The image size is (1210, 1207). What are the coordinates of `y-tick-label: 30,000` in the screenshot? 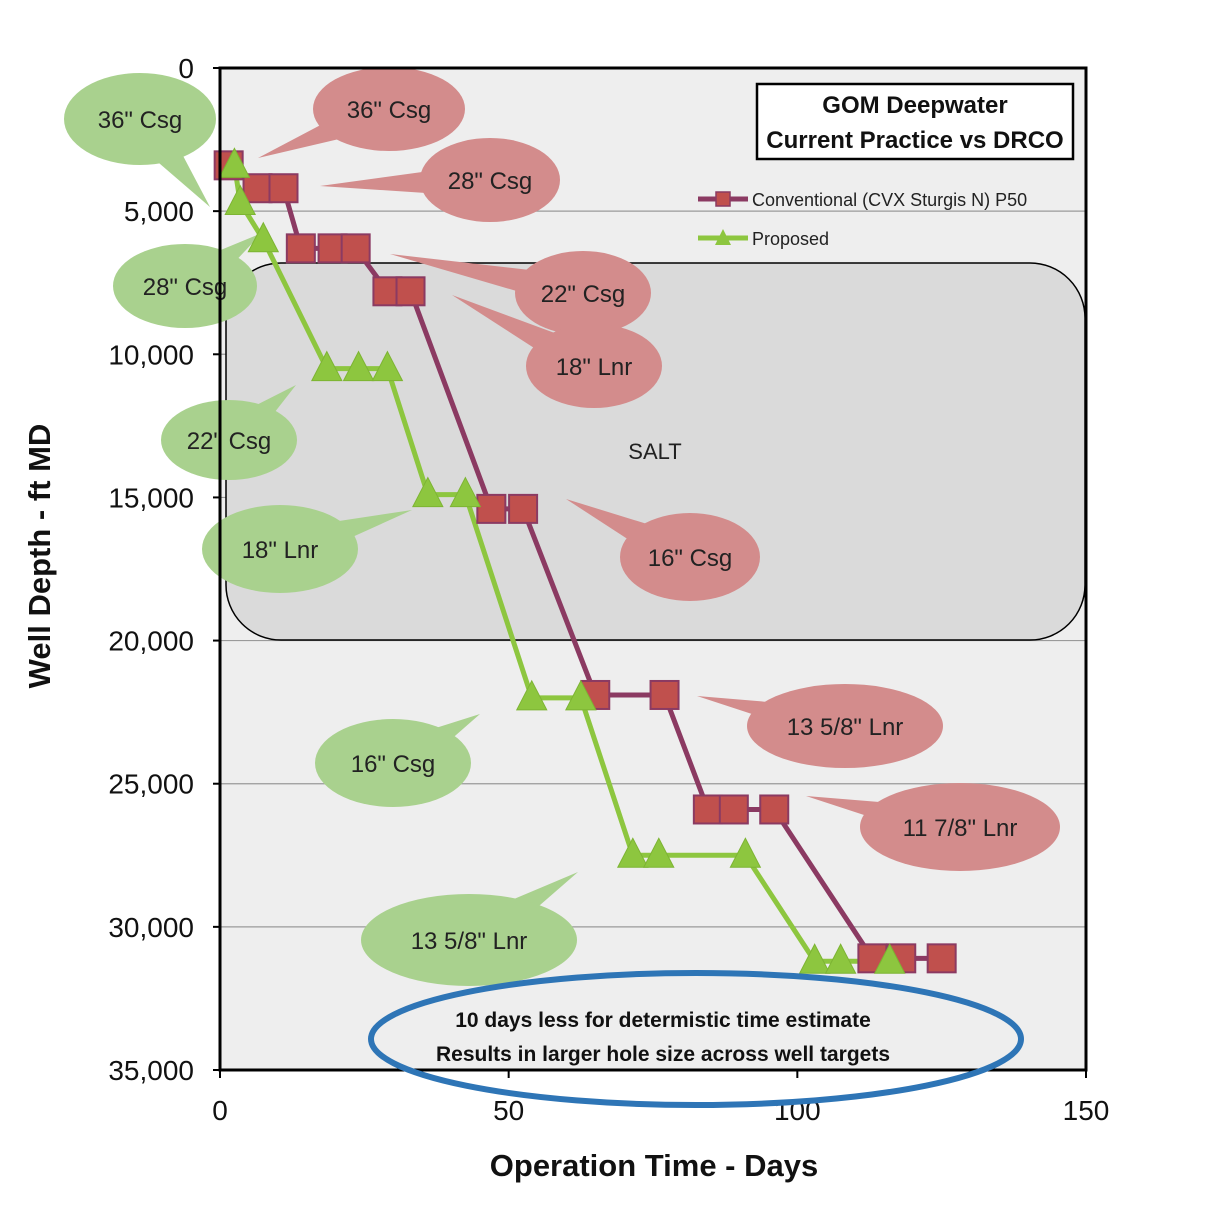 It's located at (151, 927).